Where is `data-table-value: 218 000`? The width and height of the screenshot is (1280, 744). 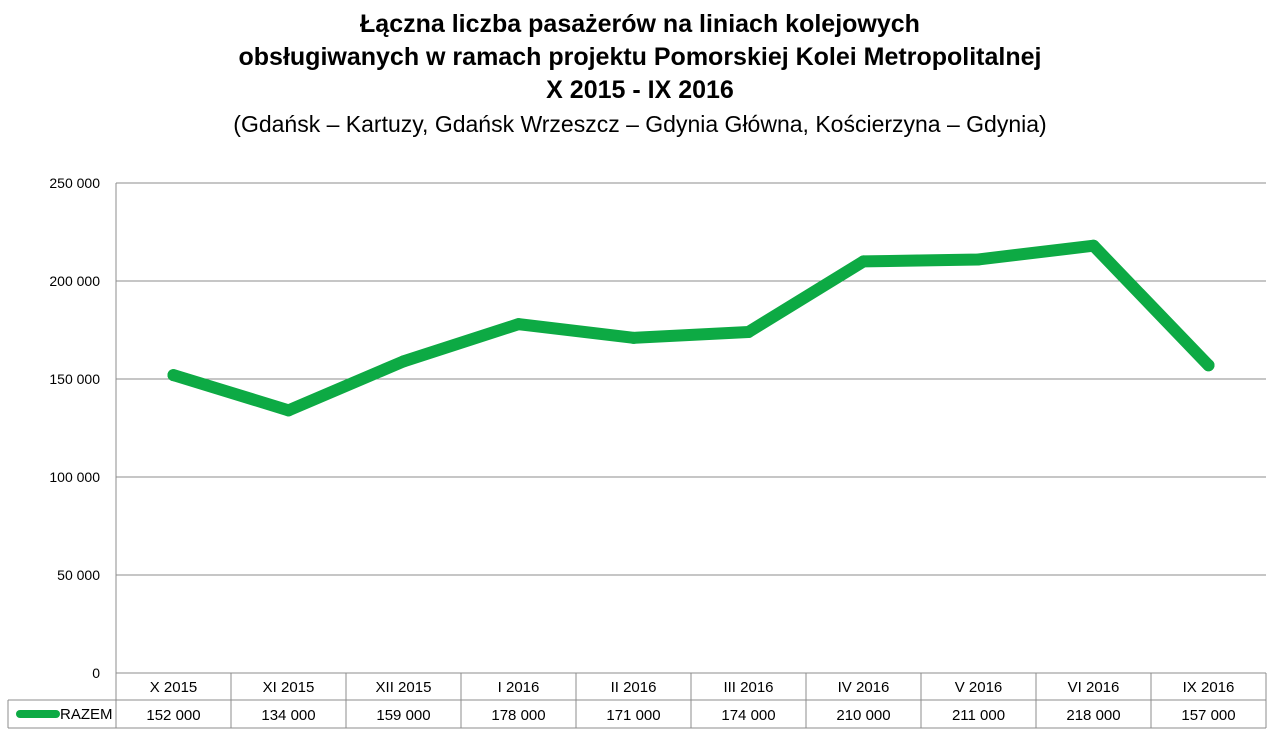 data-table-value: 218 000 is located at coordinates (1093, 715).